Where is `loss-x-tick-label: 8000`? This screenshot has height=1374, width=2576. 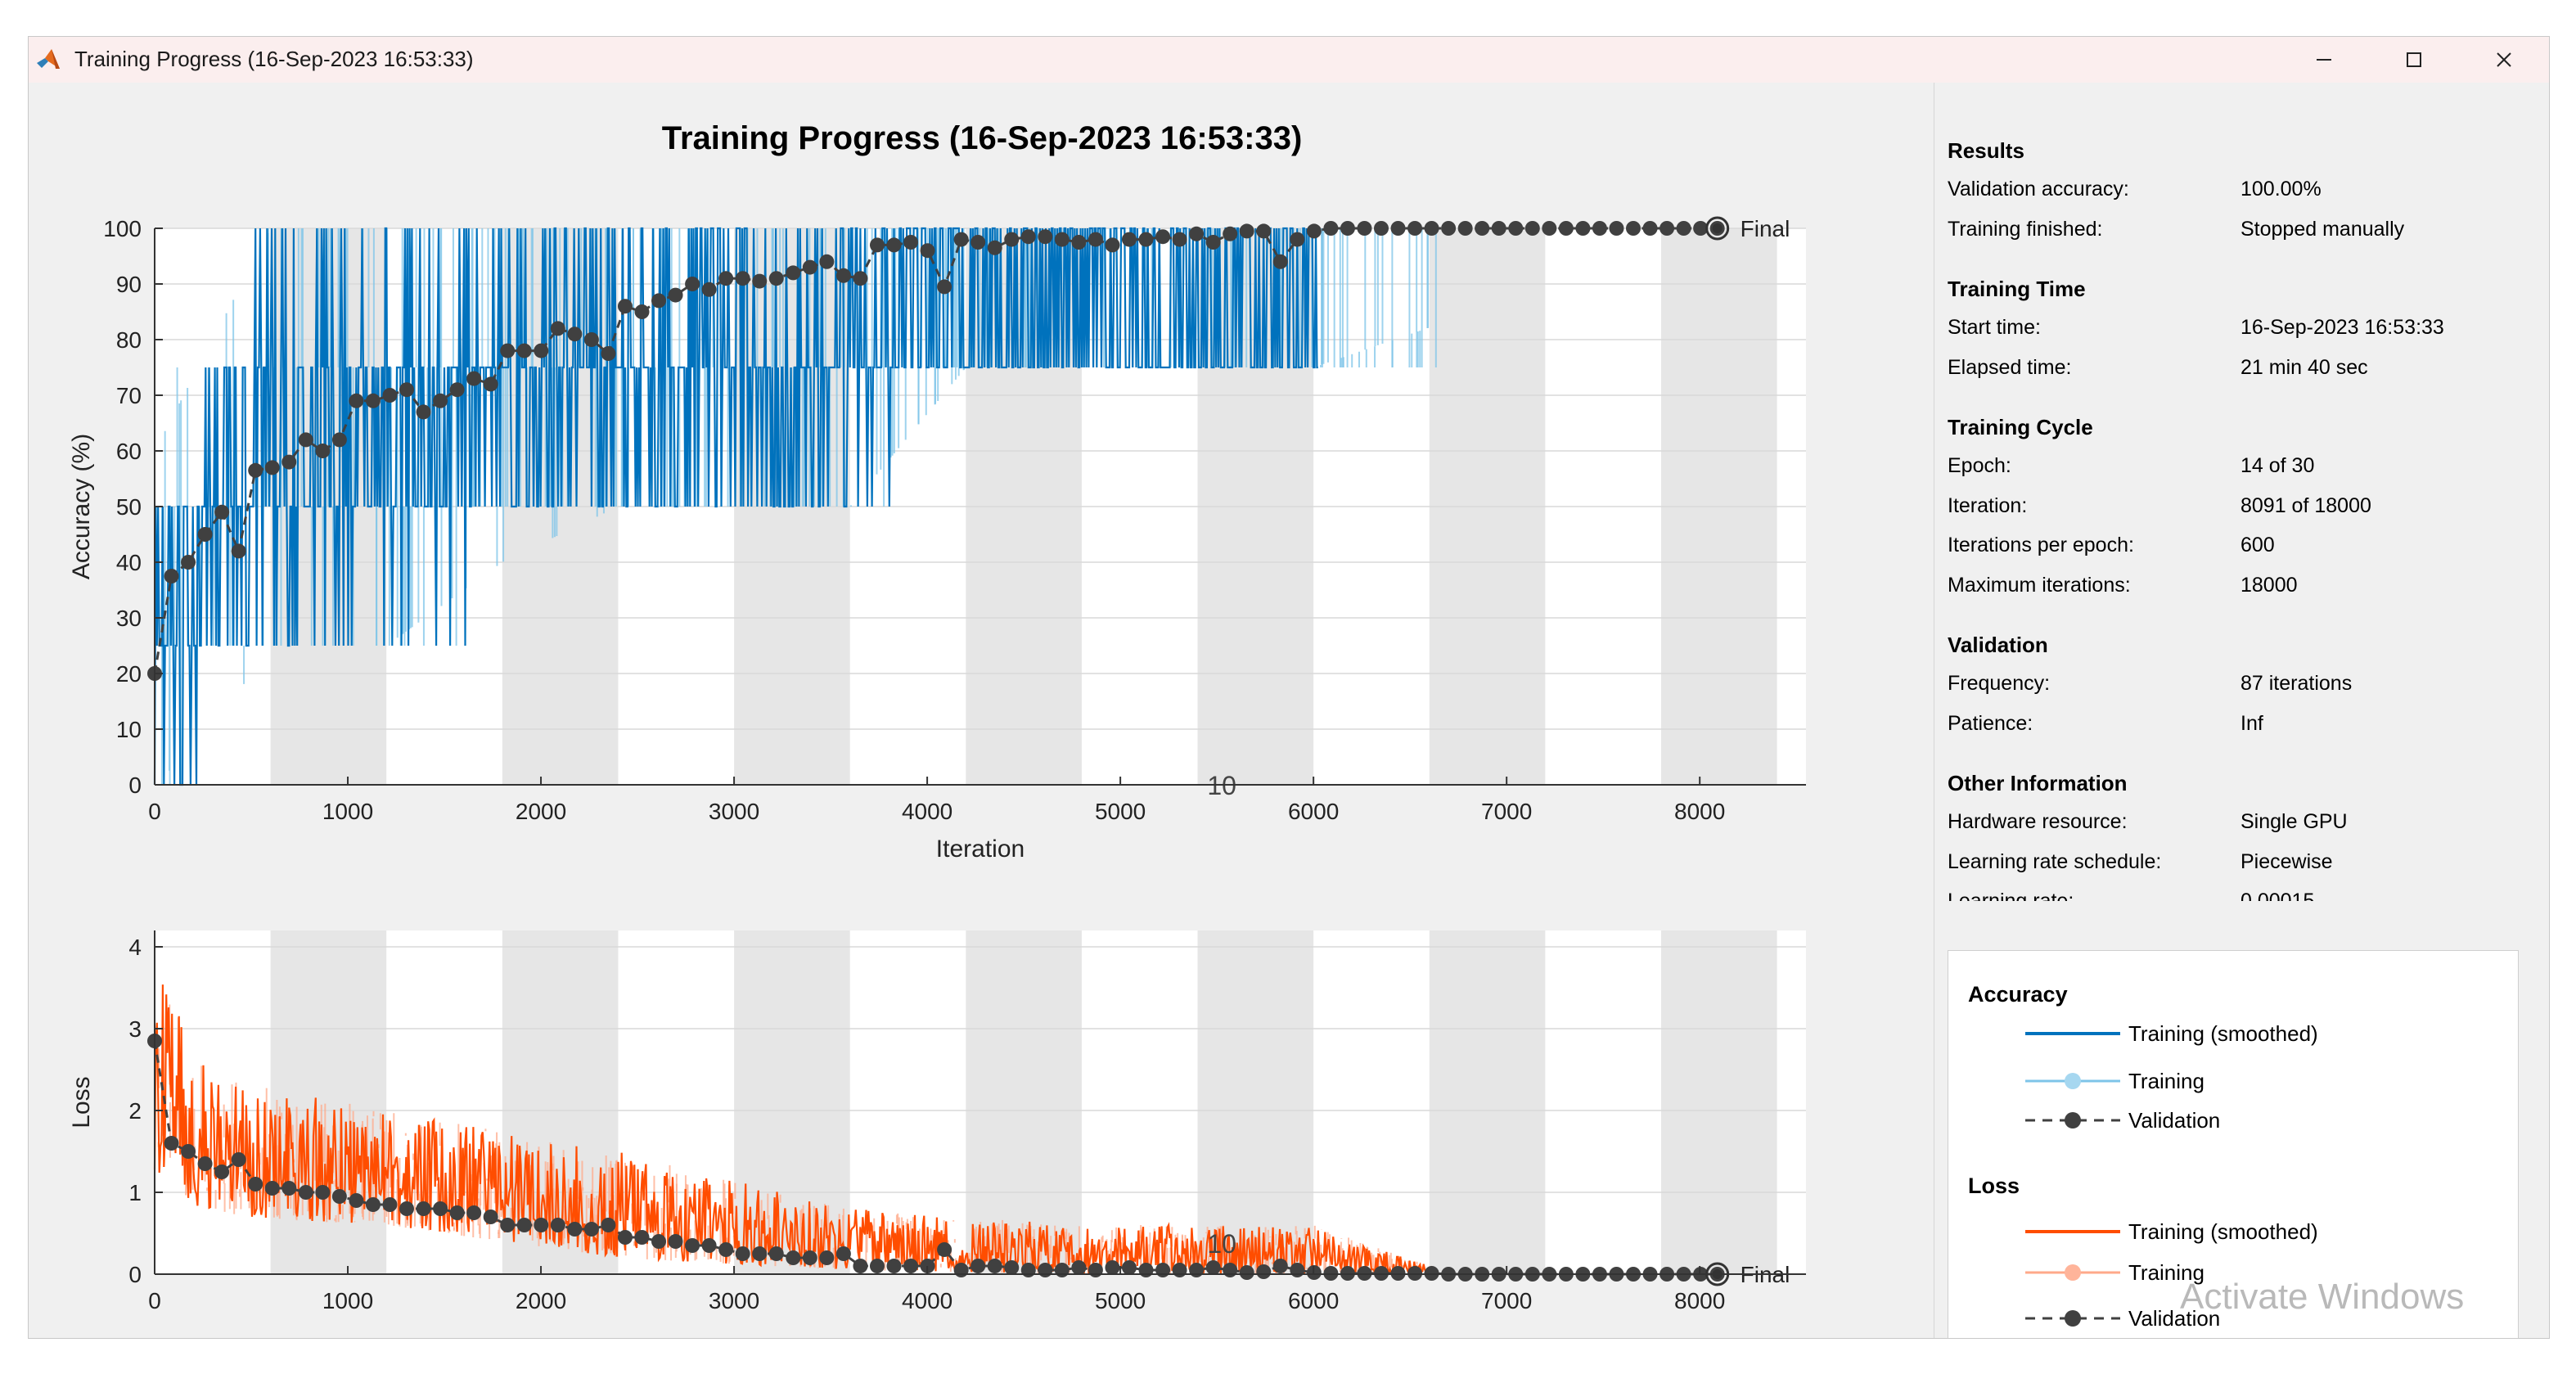
loss-x-tick-label: 8000 is located at coordinates (1700, 1300).